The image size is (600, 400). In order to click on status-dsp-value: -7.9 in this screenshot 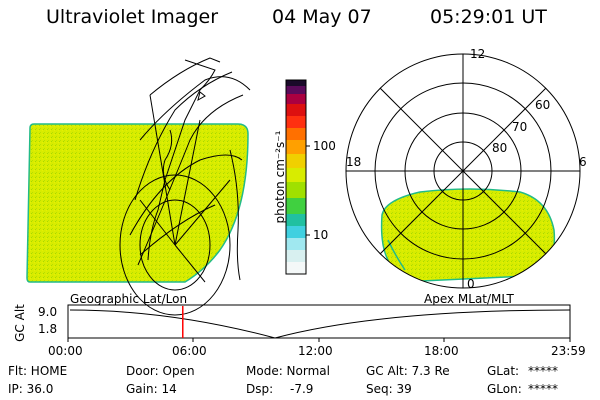, I will do `click(302, 389)`.